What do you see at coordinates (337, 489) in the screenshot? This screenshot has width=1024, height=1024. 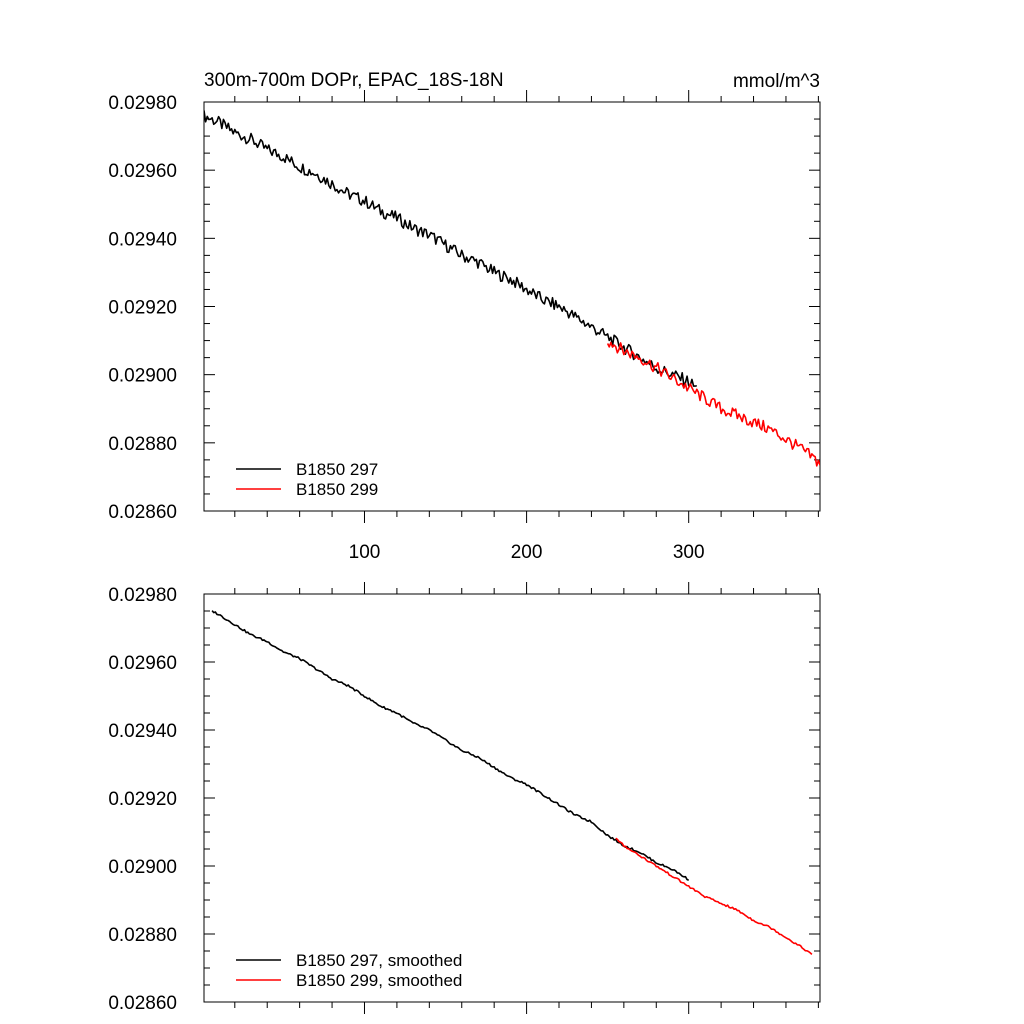 I see `legend-label: B1850 299` at bounding box center [337, 489].